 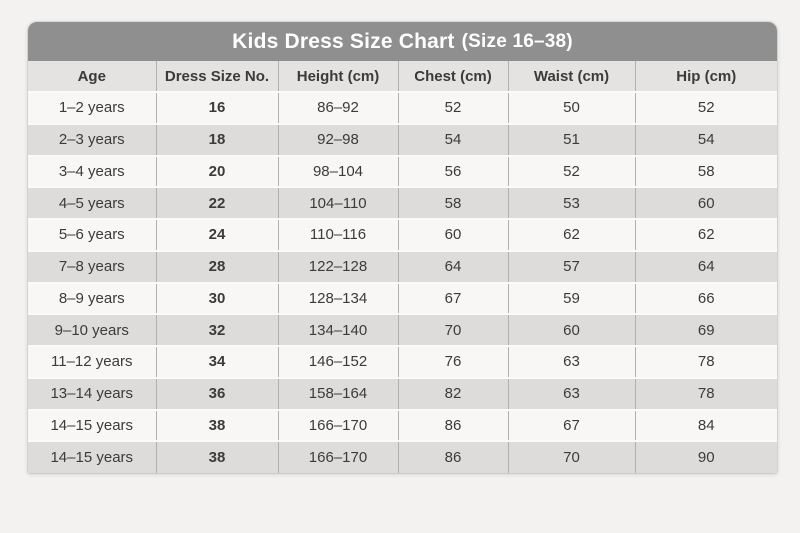 I want to click on chart-title: Kids Dress Size Chart, so click(x=343, y=41).